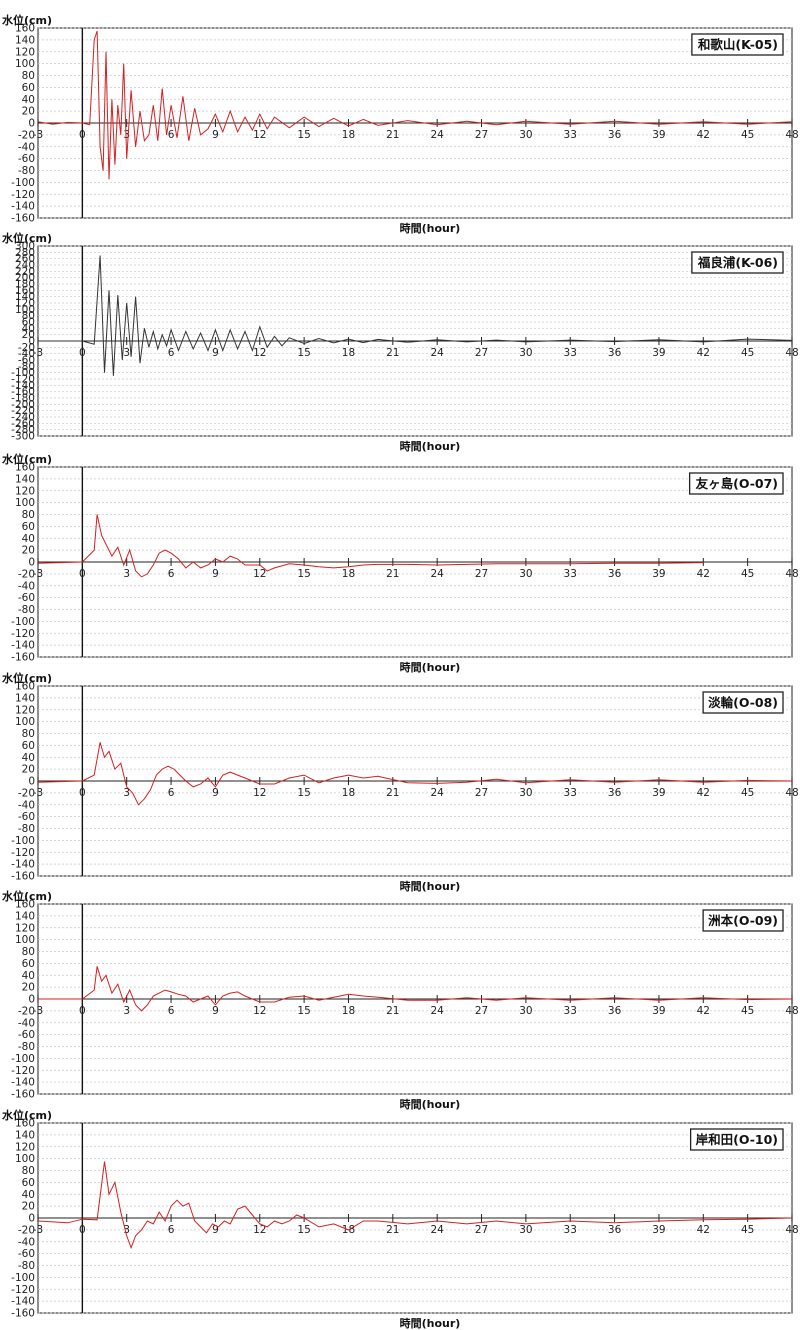  Describe the element at coordinates (415, 105) in the screenshot. I see `series-line` at that location.